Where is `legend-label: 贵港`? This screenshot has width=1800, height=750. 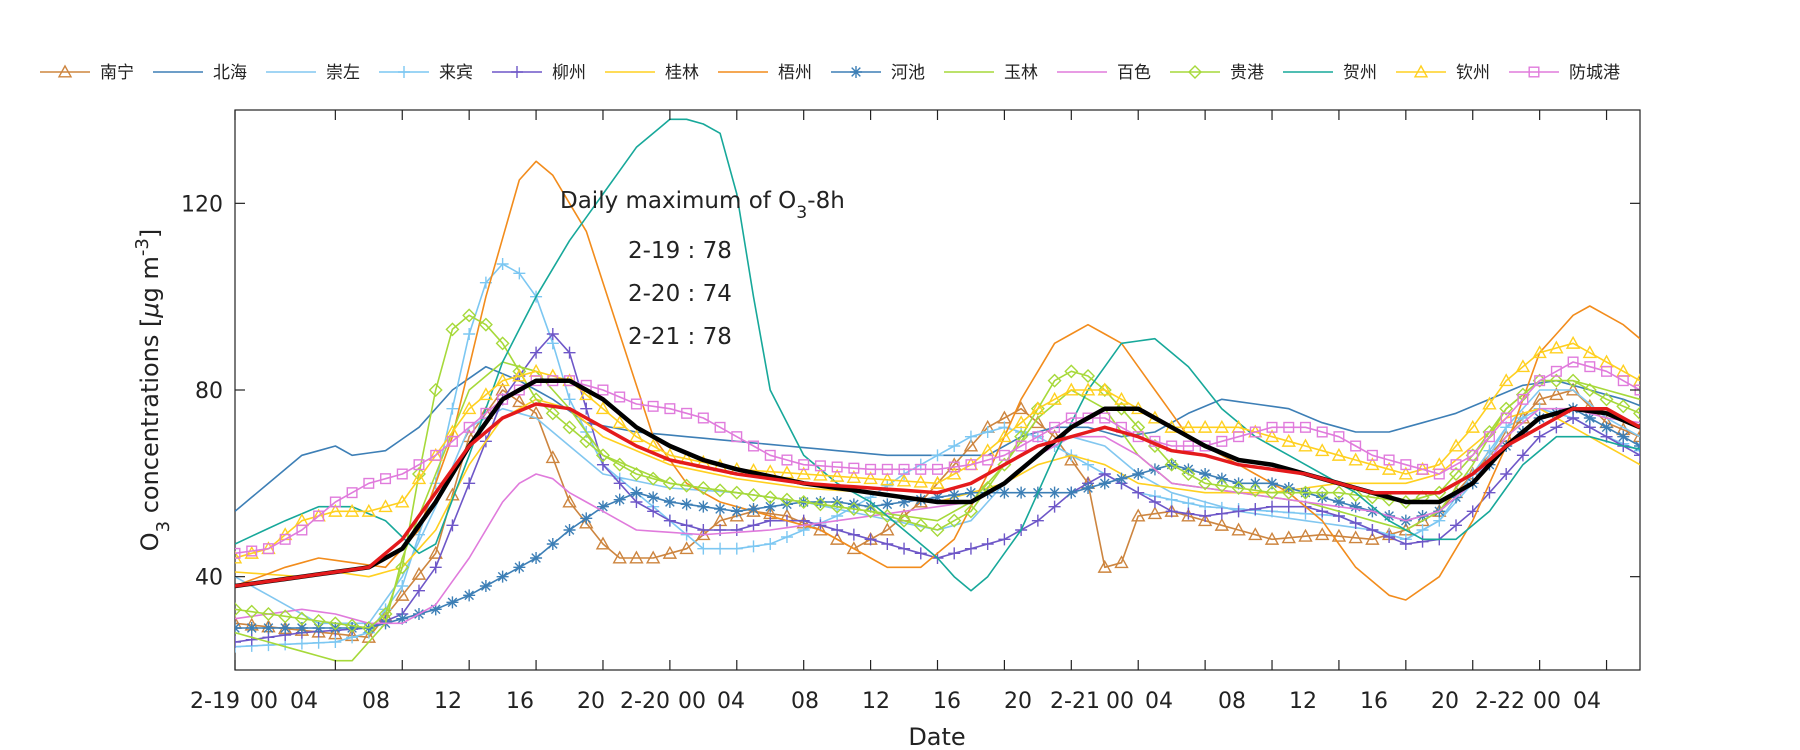 legend-label: 贵港 is located at coordinates (1247, 73).